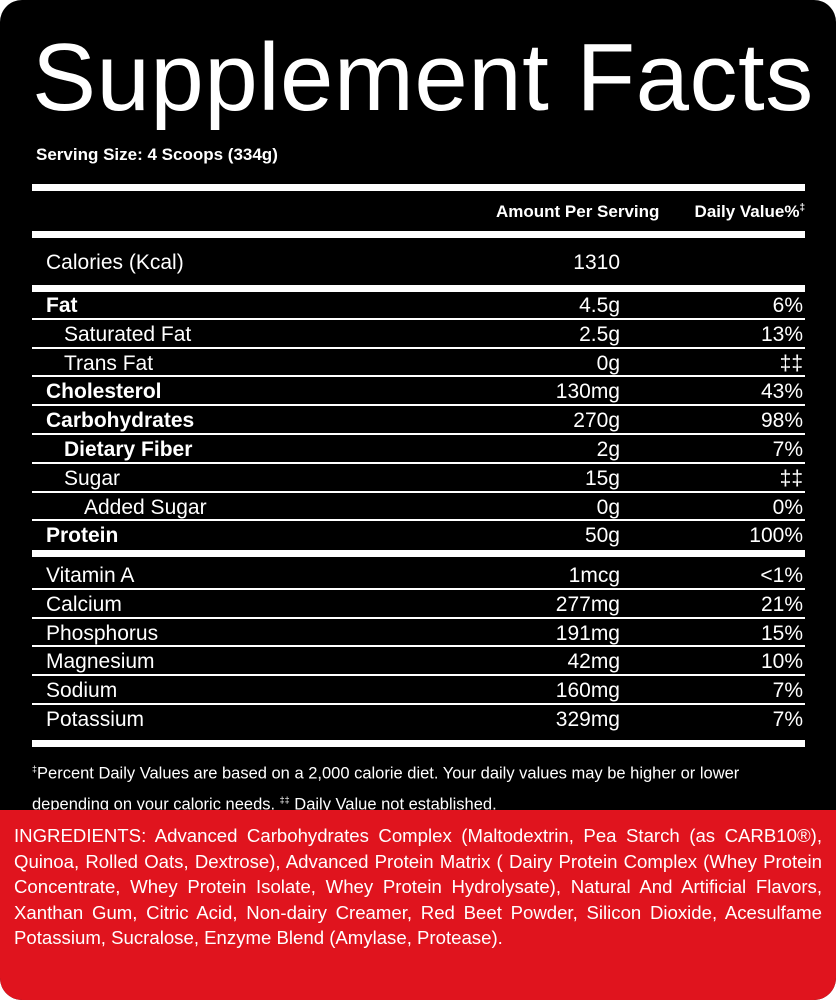 The height and width of the screenshot is (1000, 836). I want to click on mineral-row-calcium: Calcium 277mg 21%, so click(418, 604).